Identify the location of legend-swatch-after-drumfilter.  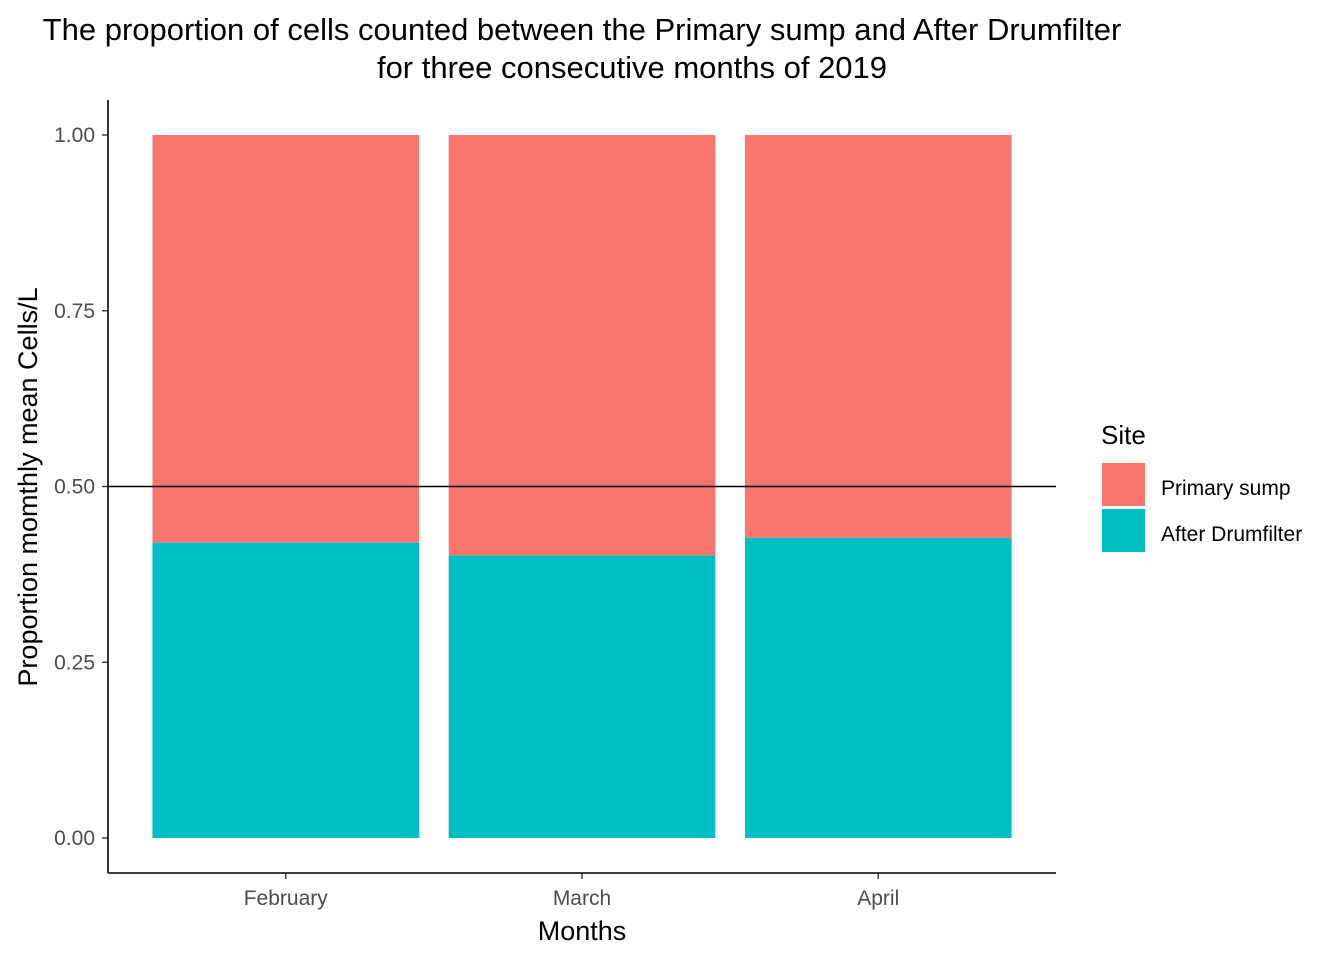
(1123, 530).